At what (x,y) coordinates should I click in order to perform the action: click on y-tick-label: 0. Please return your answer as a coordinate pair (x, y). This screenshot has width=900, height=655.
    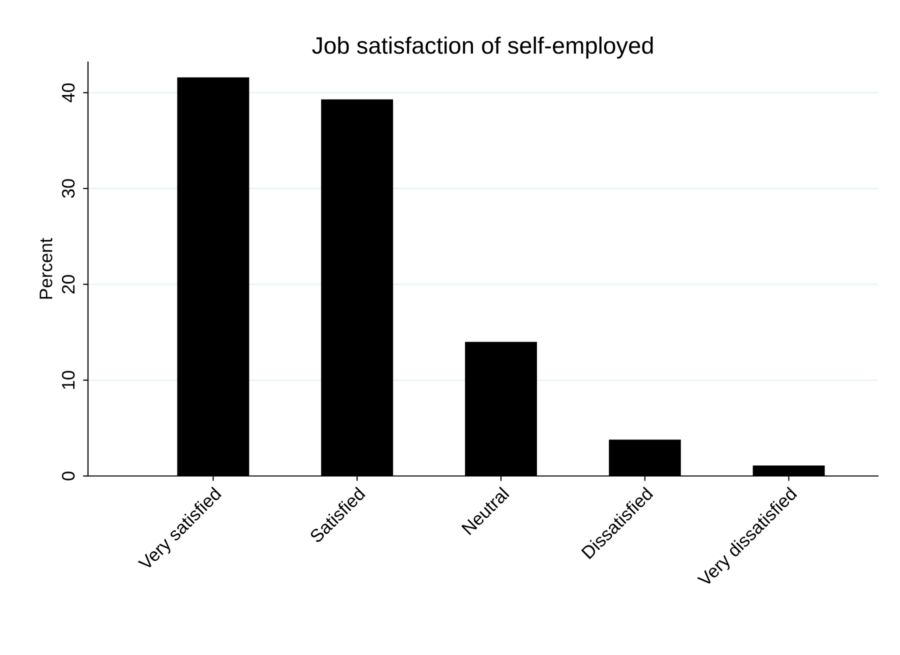
    Looking at the image, I should click on (68, 476).